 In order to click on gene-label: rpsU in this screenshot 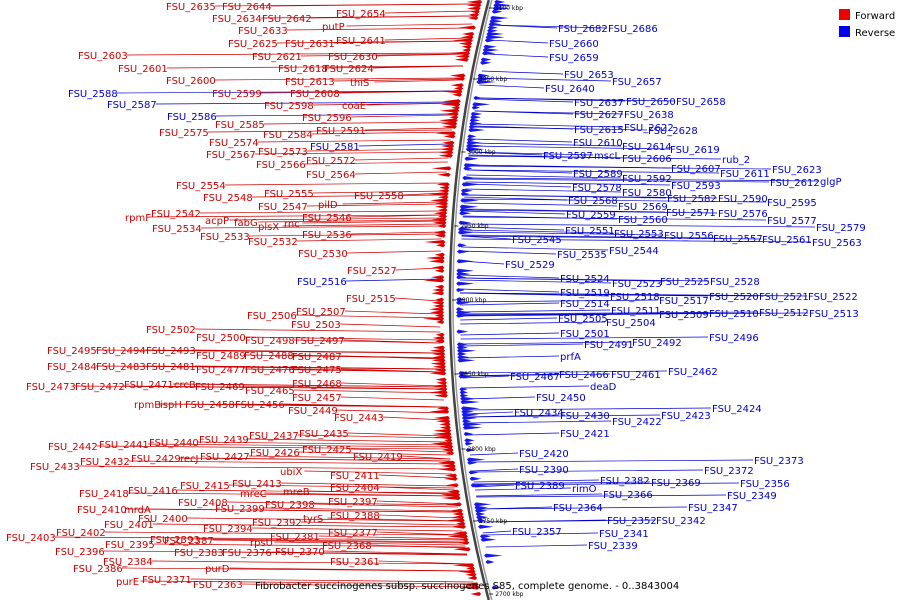, I will do `click(261, 543)`.